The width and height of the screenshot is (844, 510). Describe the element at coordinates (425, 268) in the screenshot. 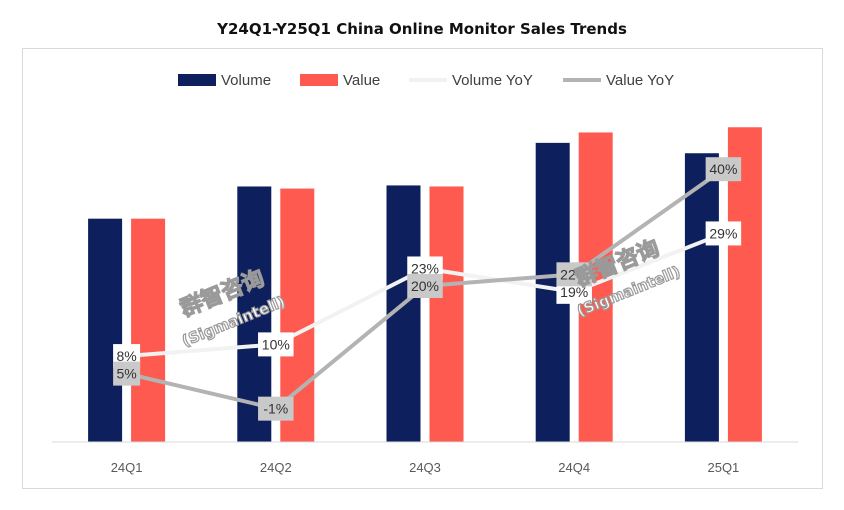

I see `data-label-volume-yoy: 23%` at that location.